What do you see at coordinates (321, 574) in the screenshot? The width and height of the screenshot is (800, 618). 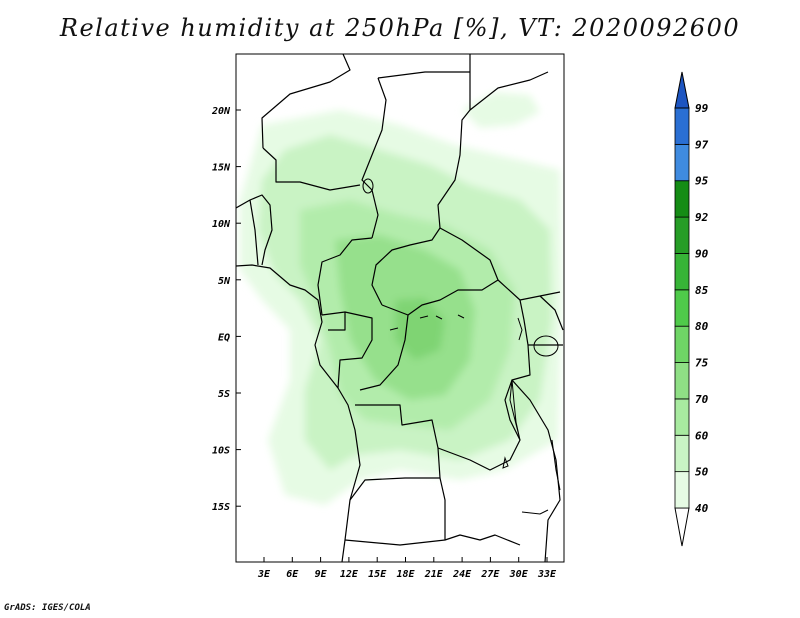 I see `x-tick-label: 9E` at bounding box center [321, 574].